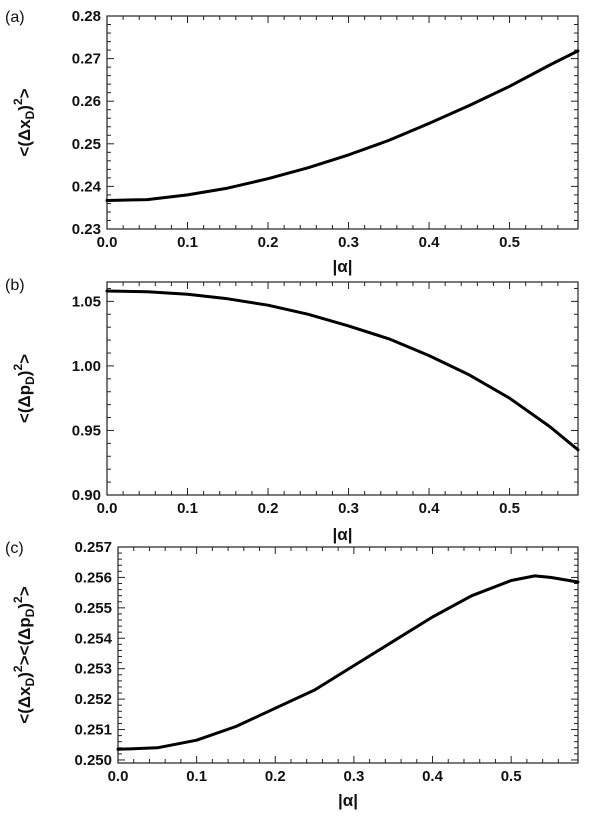 Image resolution: width=599 pixels, height=817 pixels. Describe the element at coordinates (93, 669) in the screenshot. I see `y-tick-label: 0.253` at that location.